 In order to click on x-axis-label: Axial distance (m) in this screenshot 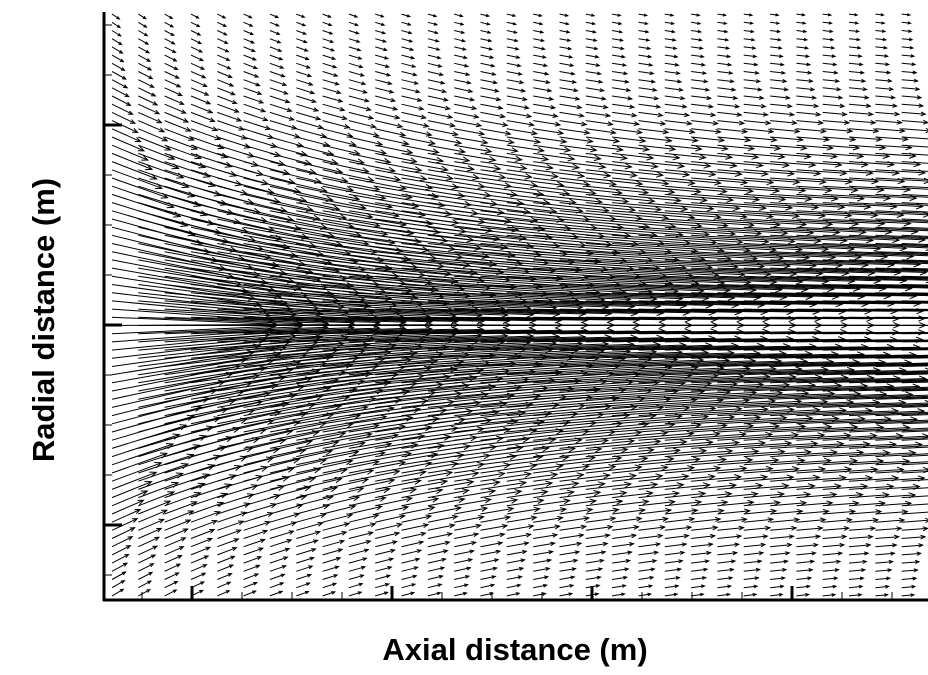, I will do `click(515, 649)`.